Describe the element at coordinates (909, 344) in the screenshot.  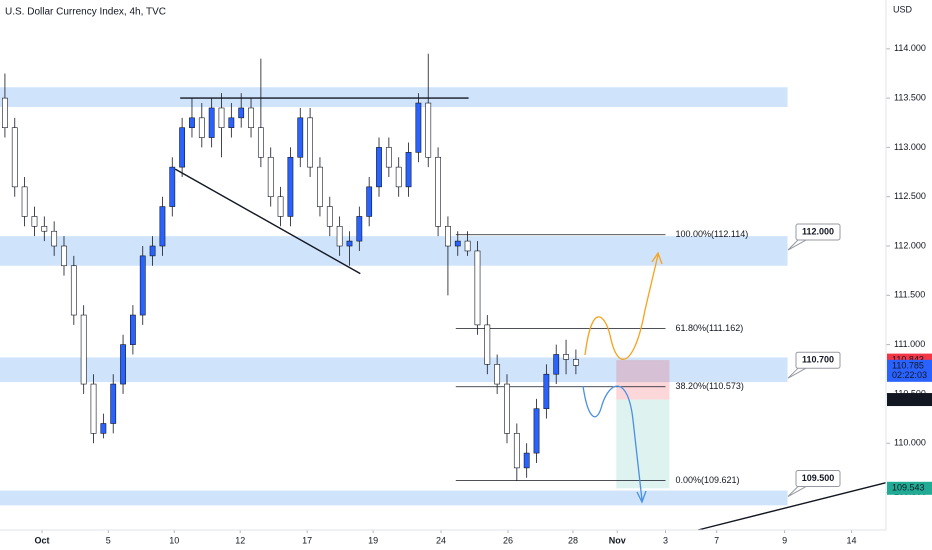
I see `y-tick-label: 111.000` at that location.